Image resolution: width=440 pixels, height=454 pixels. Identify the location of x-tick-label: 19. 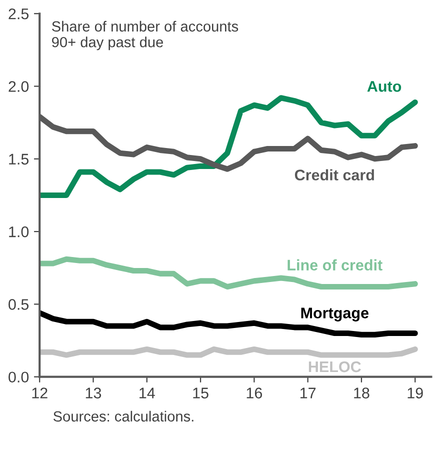
(415, 393).